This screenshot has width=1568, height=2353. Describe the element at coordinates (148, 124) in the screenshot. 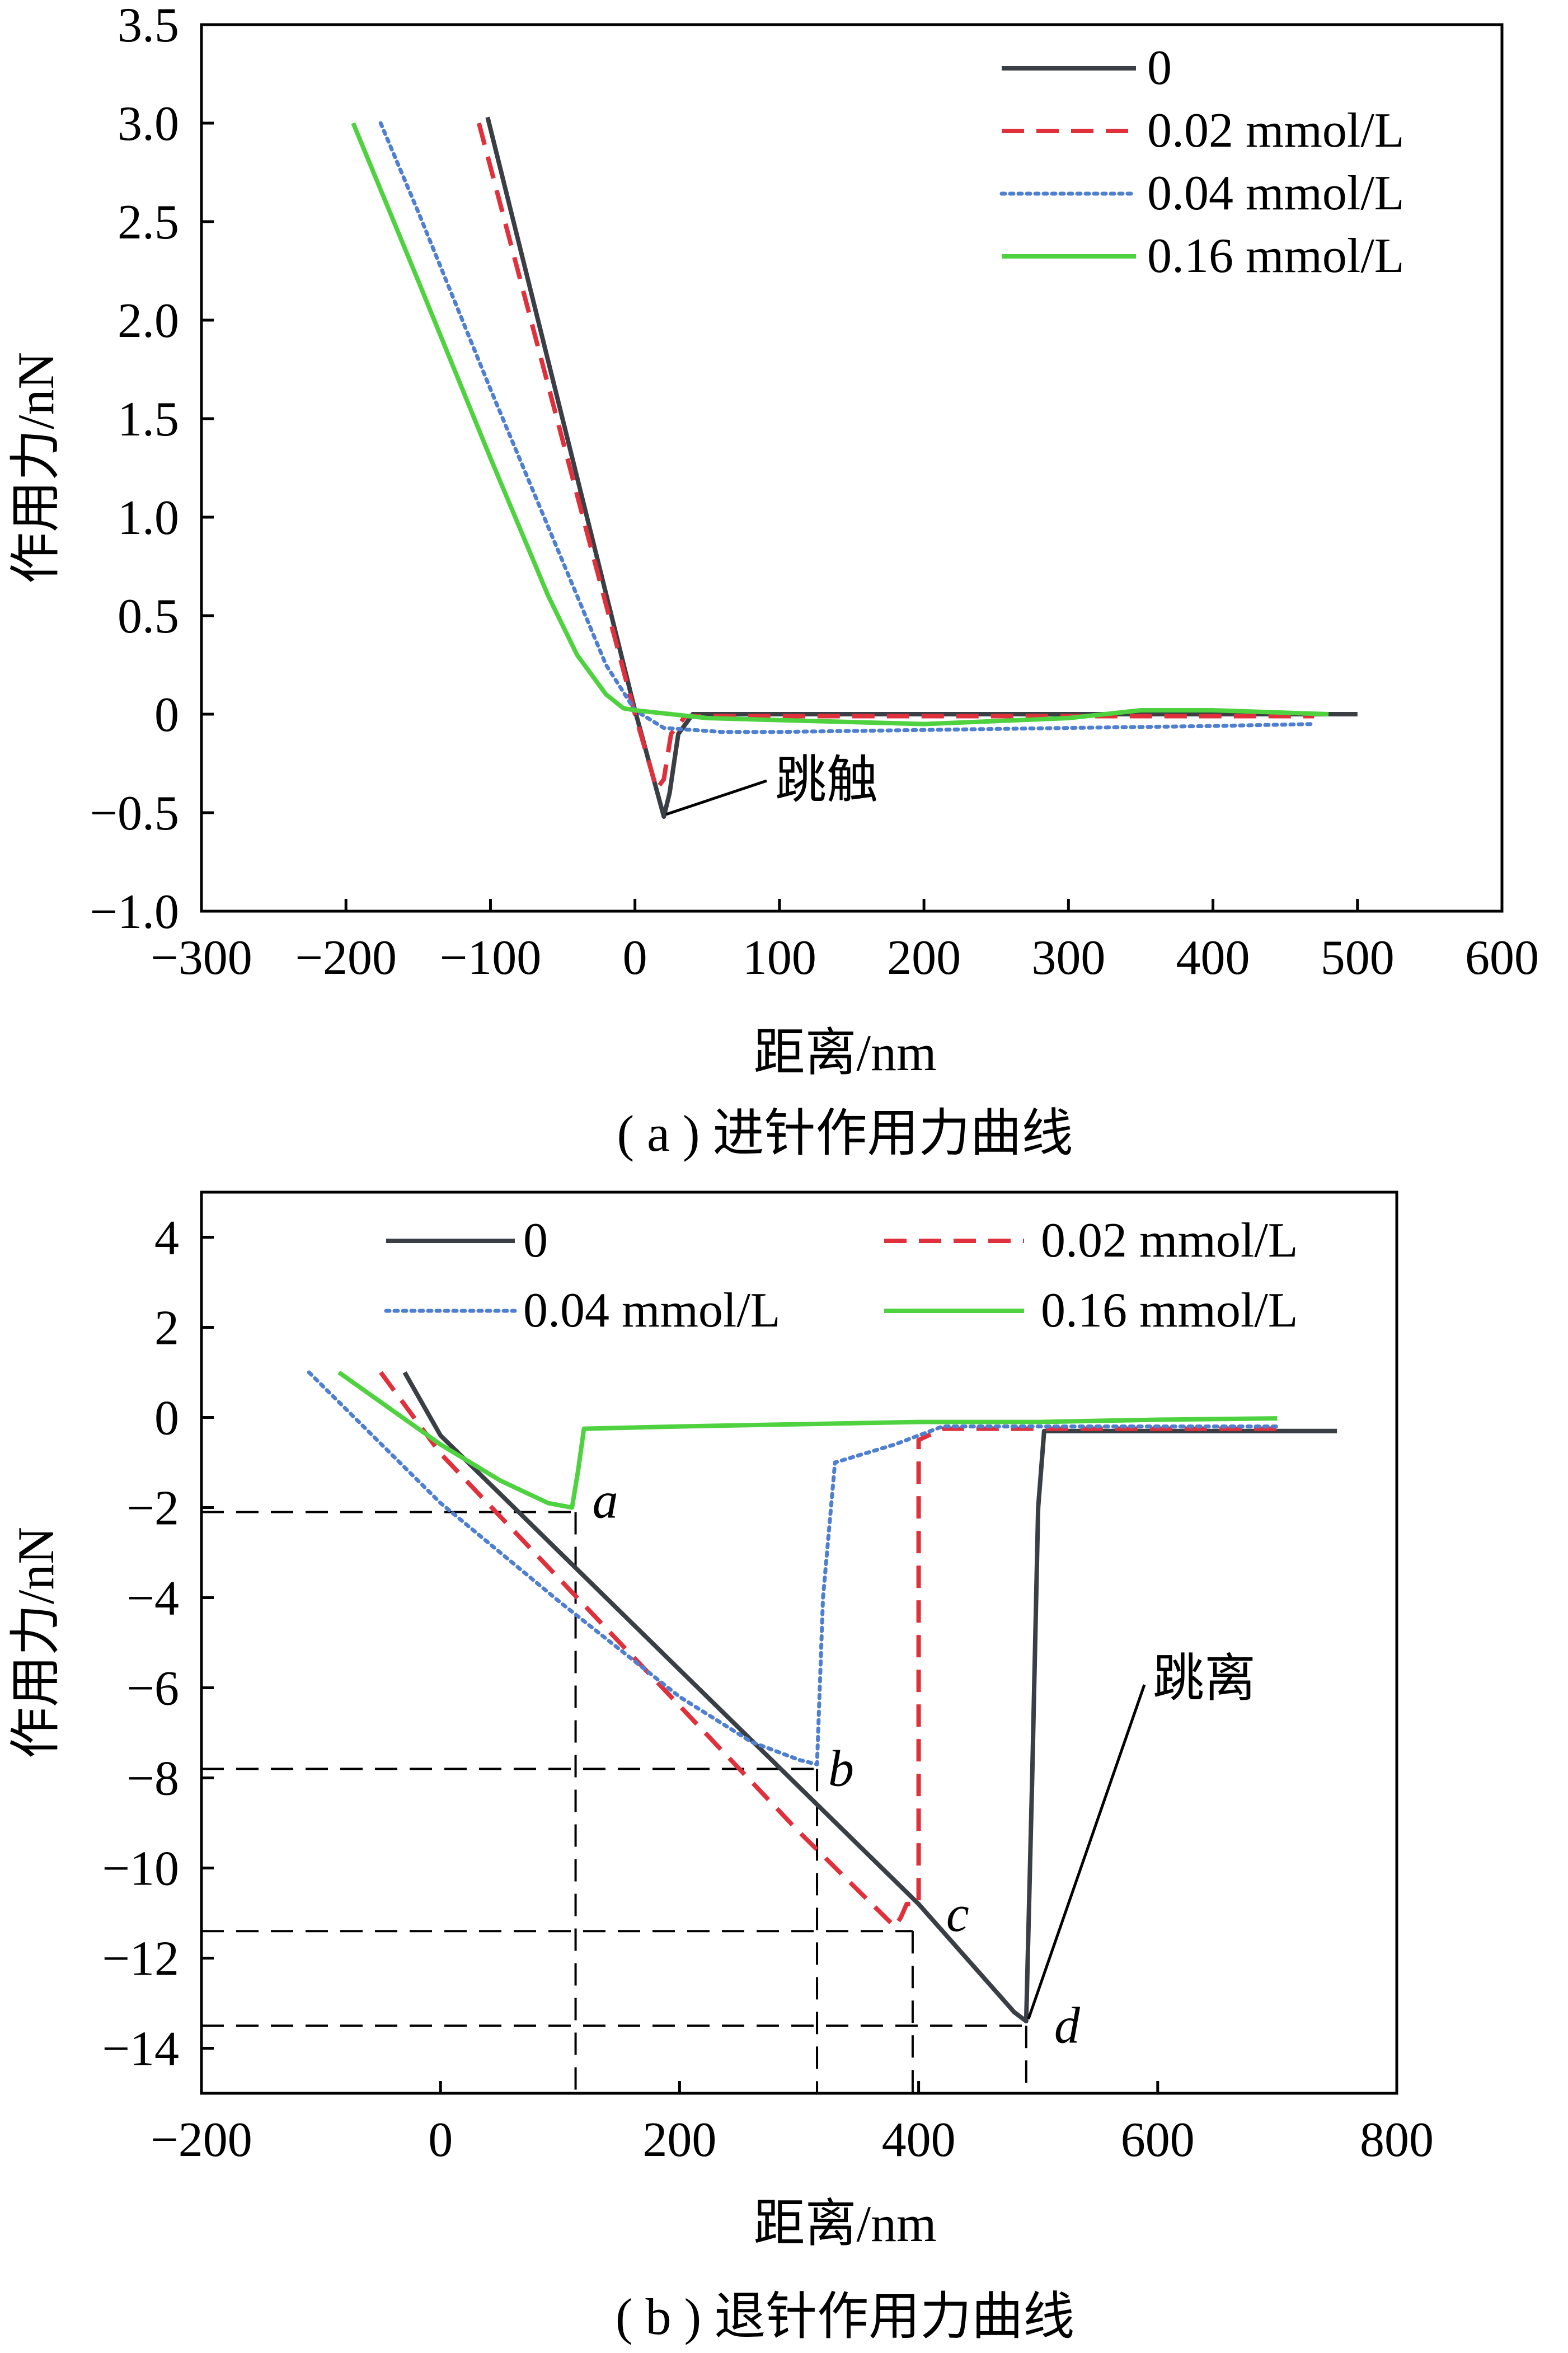

I see `y-tick-label: 3.0` at that location.